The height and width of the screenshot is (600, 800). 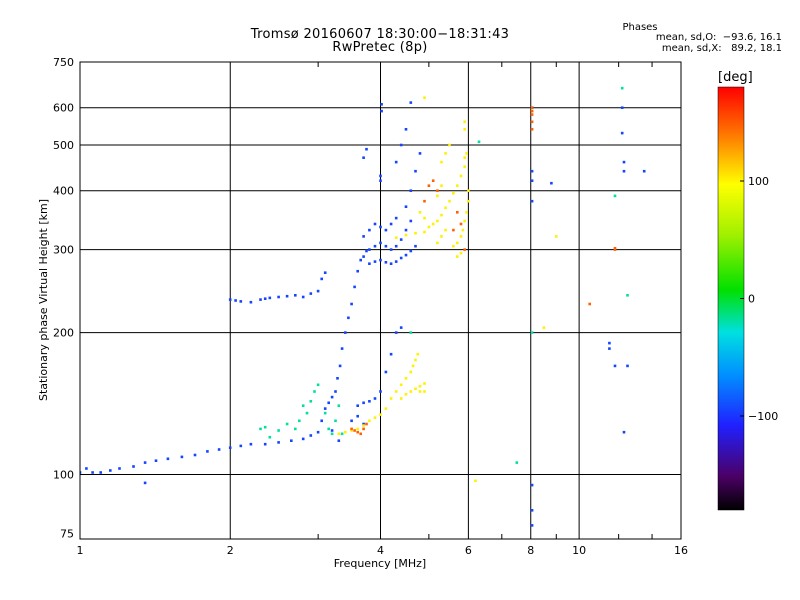 I want to click on y-tick-label: 500, so click(x=63, y=145).